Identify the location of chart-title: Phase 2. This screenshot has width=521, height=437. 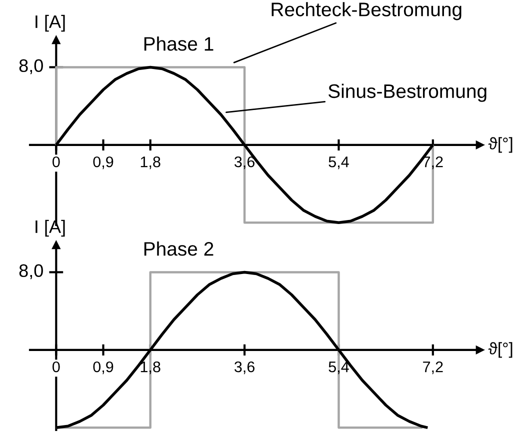
(179, 248).